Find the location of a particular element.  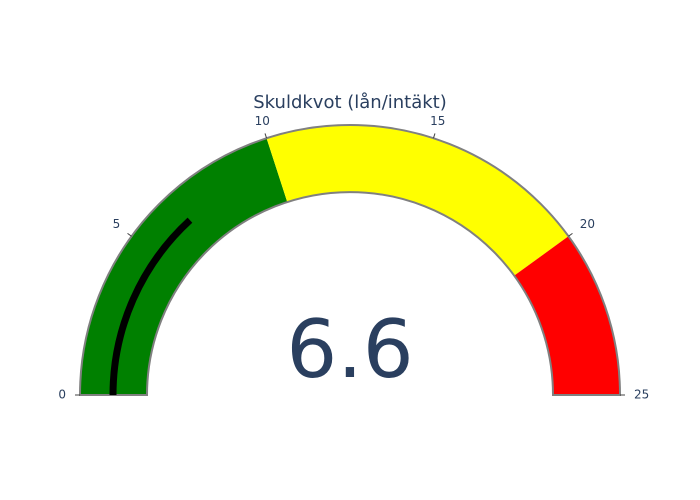

gauge-value-bar is located at coordinates (151, 306).